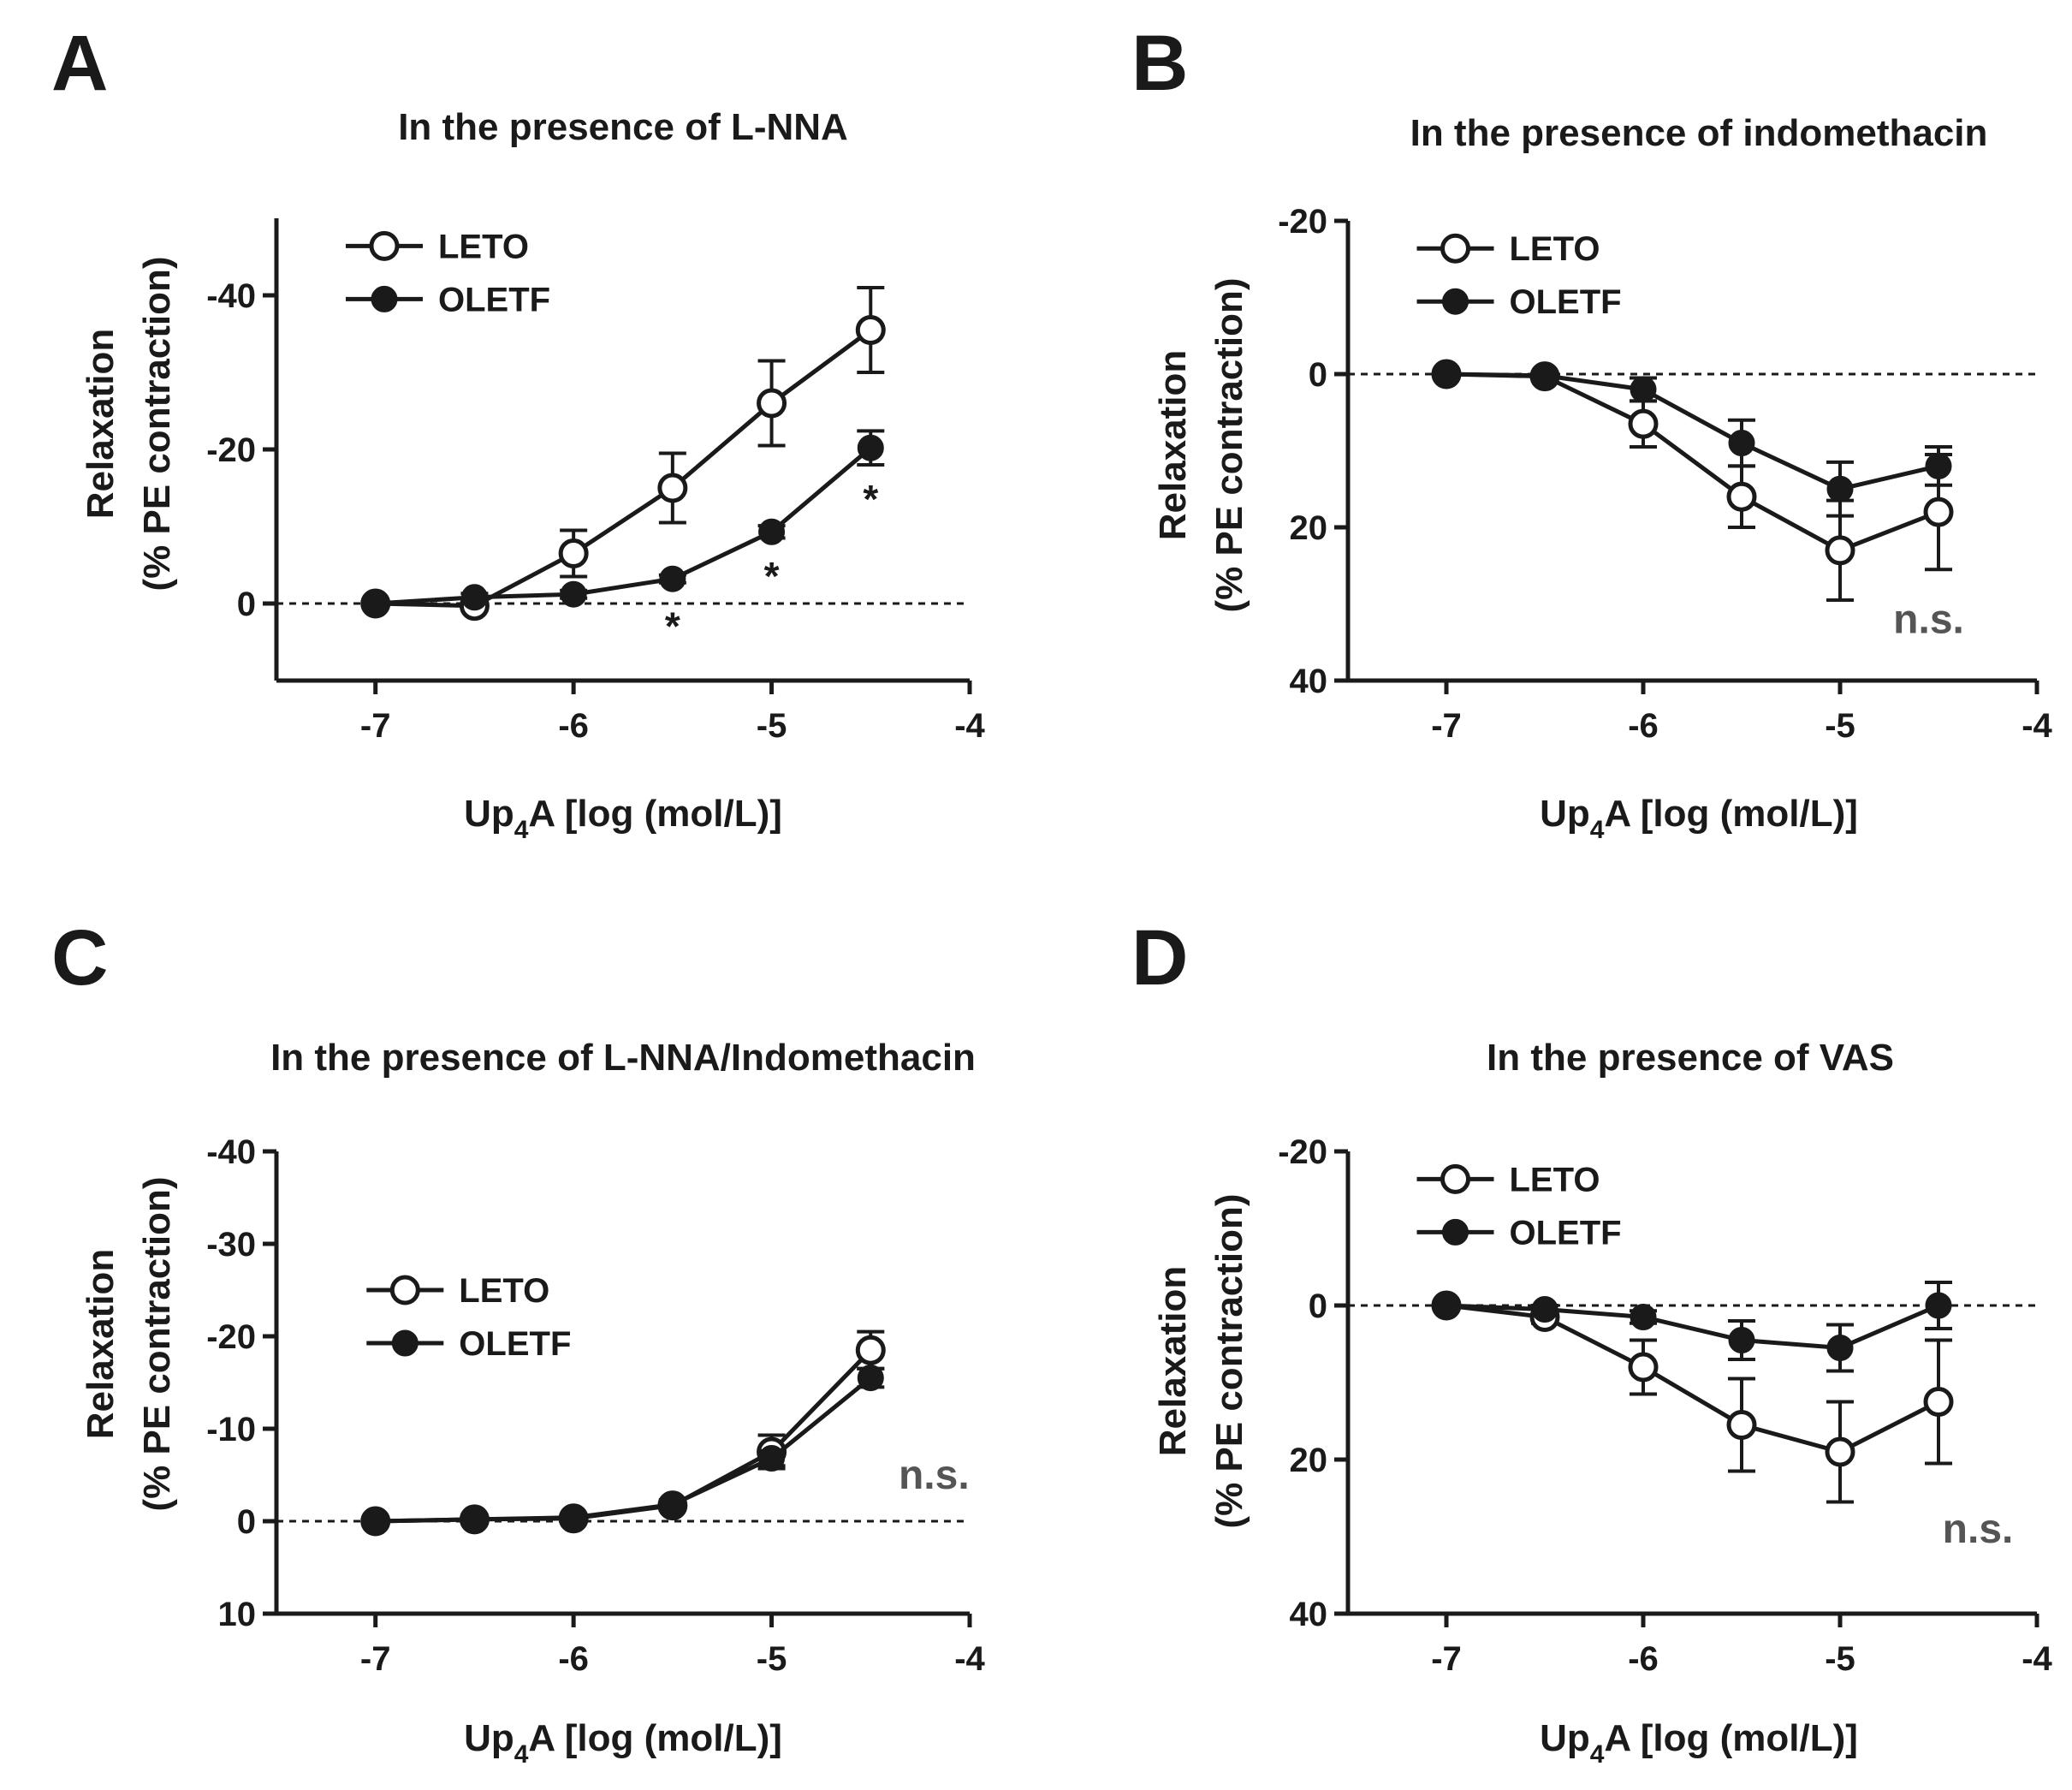 Image resolution: width=2072 pixels, height=1790 pixels. Describe the element at coordinates (484, 247) in the screenshot. I see `panel-a-legend-label-leto: LETO` at that location.